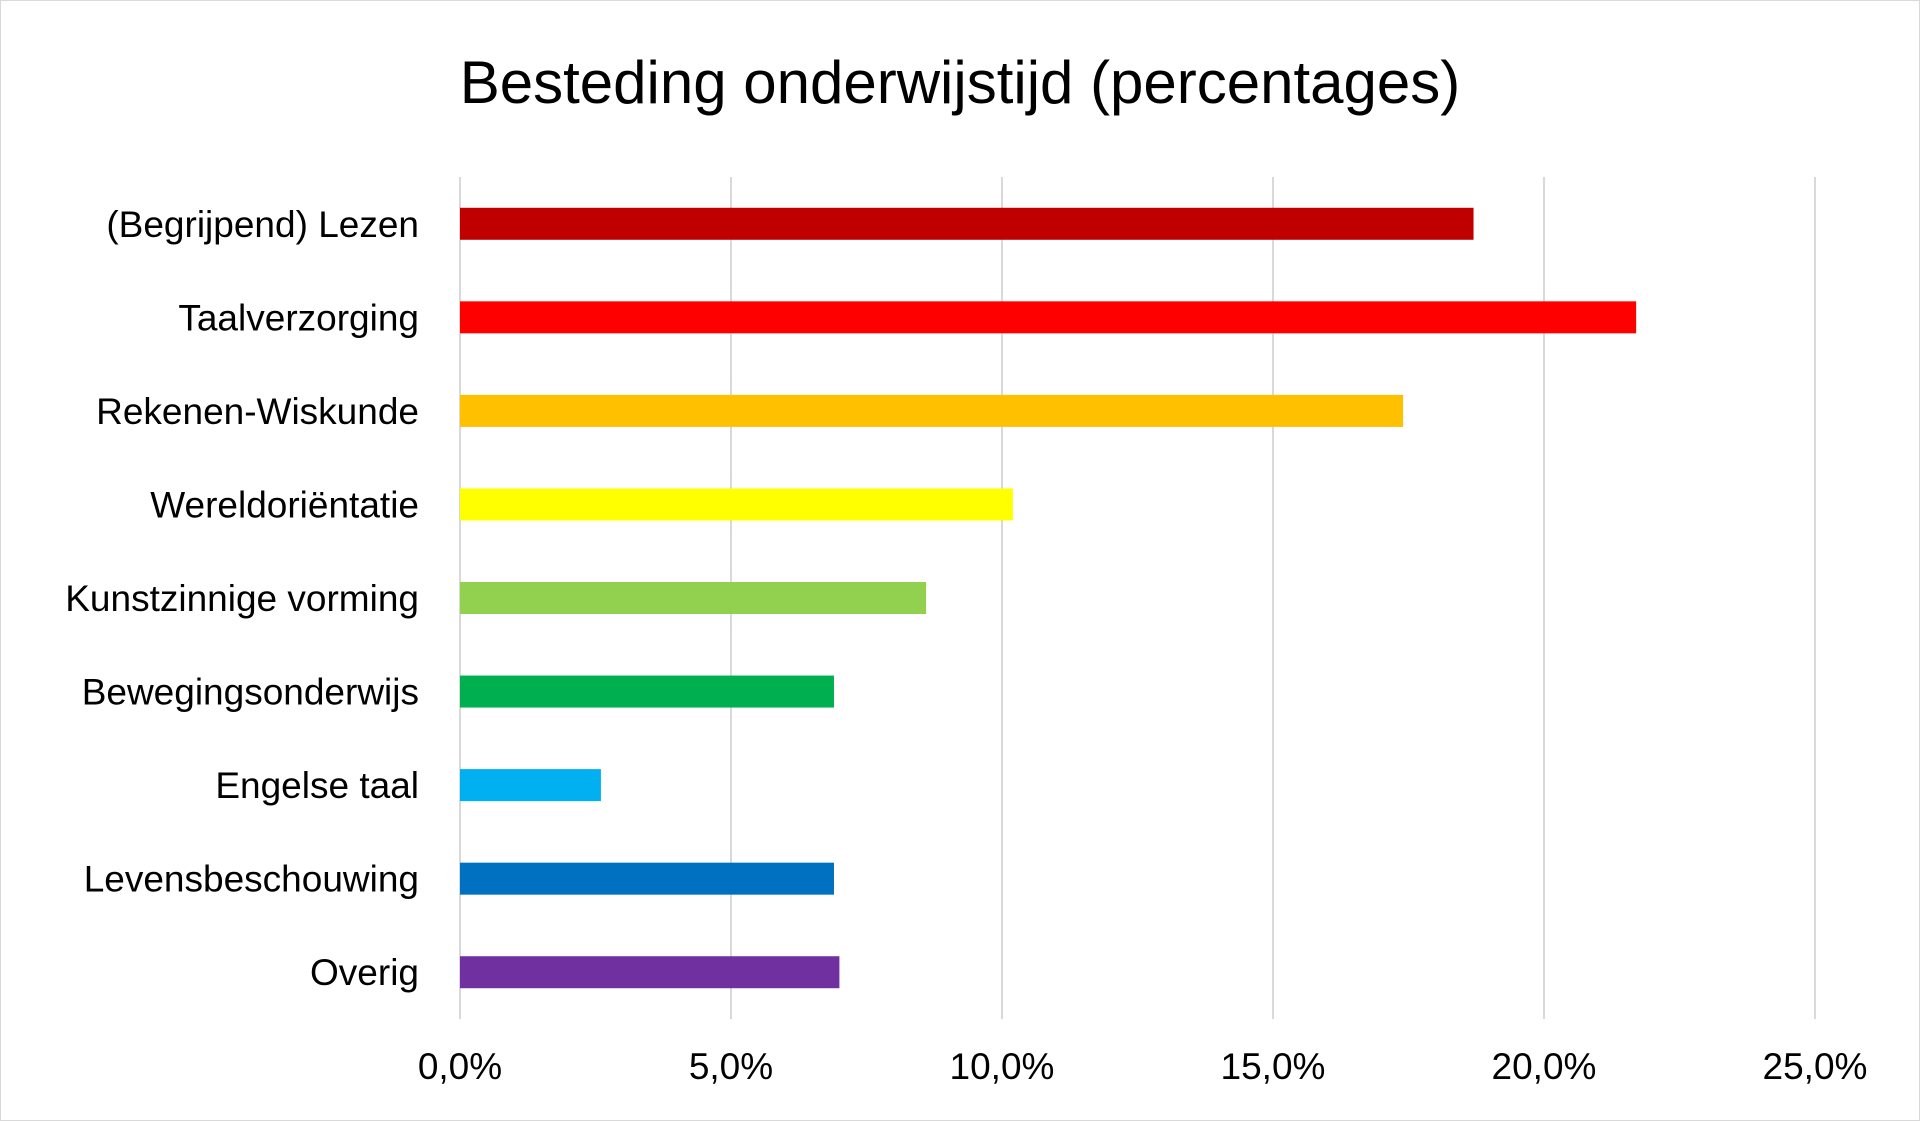 The height and width of the screenshot is (1121, 1920). What do you see at coordinates (960, 82) in the screenshot?
I see `chart-title: Besteding onderwijstijd (percentages)` at bounding box center [960, 82].